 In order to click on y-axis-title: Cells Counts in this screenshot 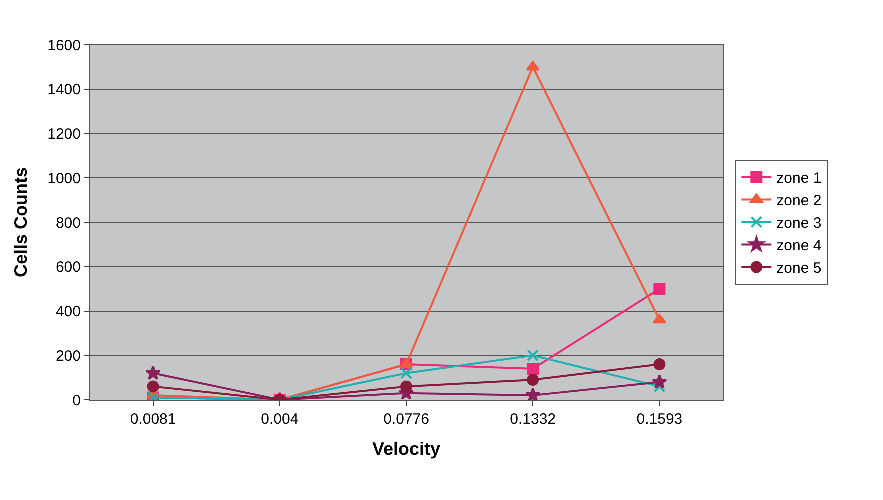, I will do `click(20, 222)`.